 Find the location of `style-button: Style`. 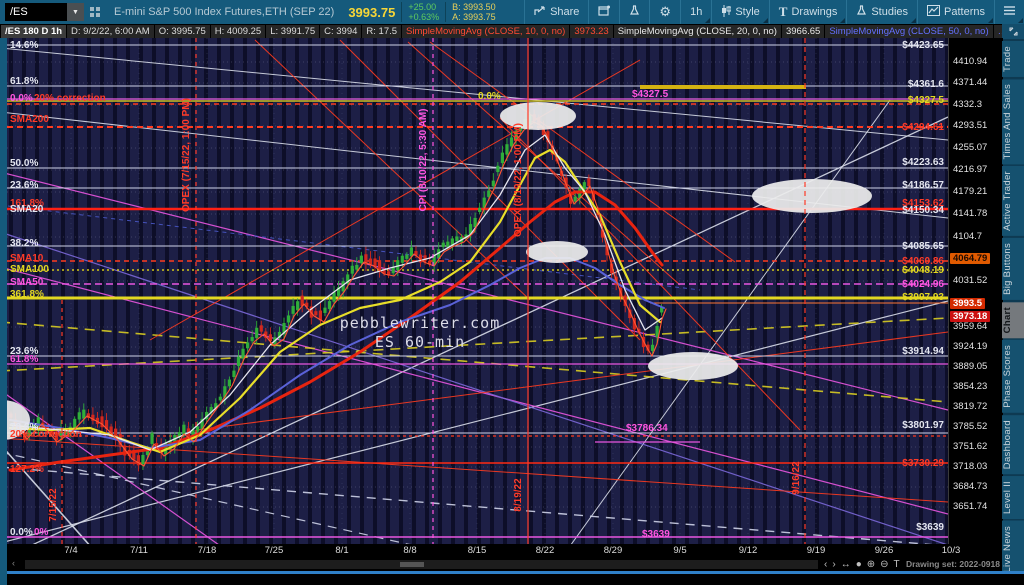

style-button: Style is located at coordinates (740, 12).